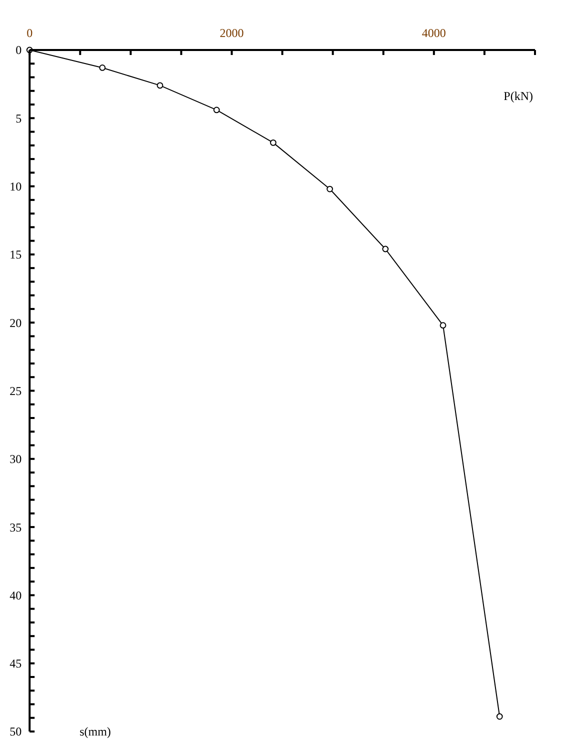 The image size is (577, 749). What do you see at coordinates (16, 255) in the screenshot?
I see `y-tick-label: 15` at bounding box center [16, 255].